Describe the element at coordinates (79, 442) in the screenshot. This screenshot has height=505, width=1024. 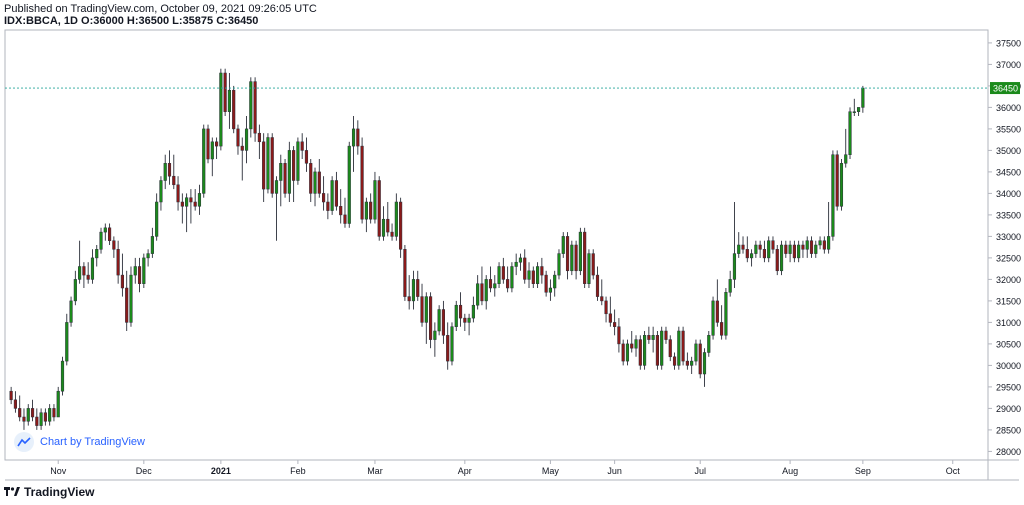
I see `chart-by-tradingview: Chart by TradingView` at that location.